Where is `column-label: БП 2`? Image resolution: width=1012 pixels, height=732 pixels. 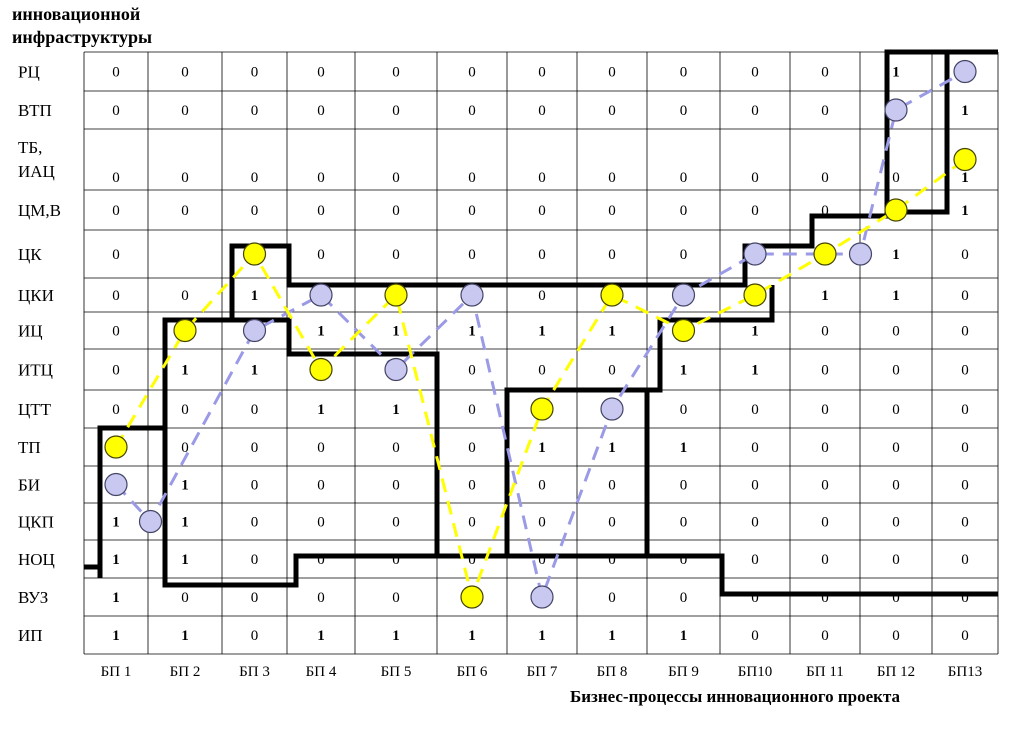 column-label: БП 2 is located at coordinates (185, 672).